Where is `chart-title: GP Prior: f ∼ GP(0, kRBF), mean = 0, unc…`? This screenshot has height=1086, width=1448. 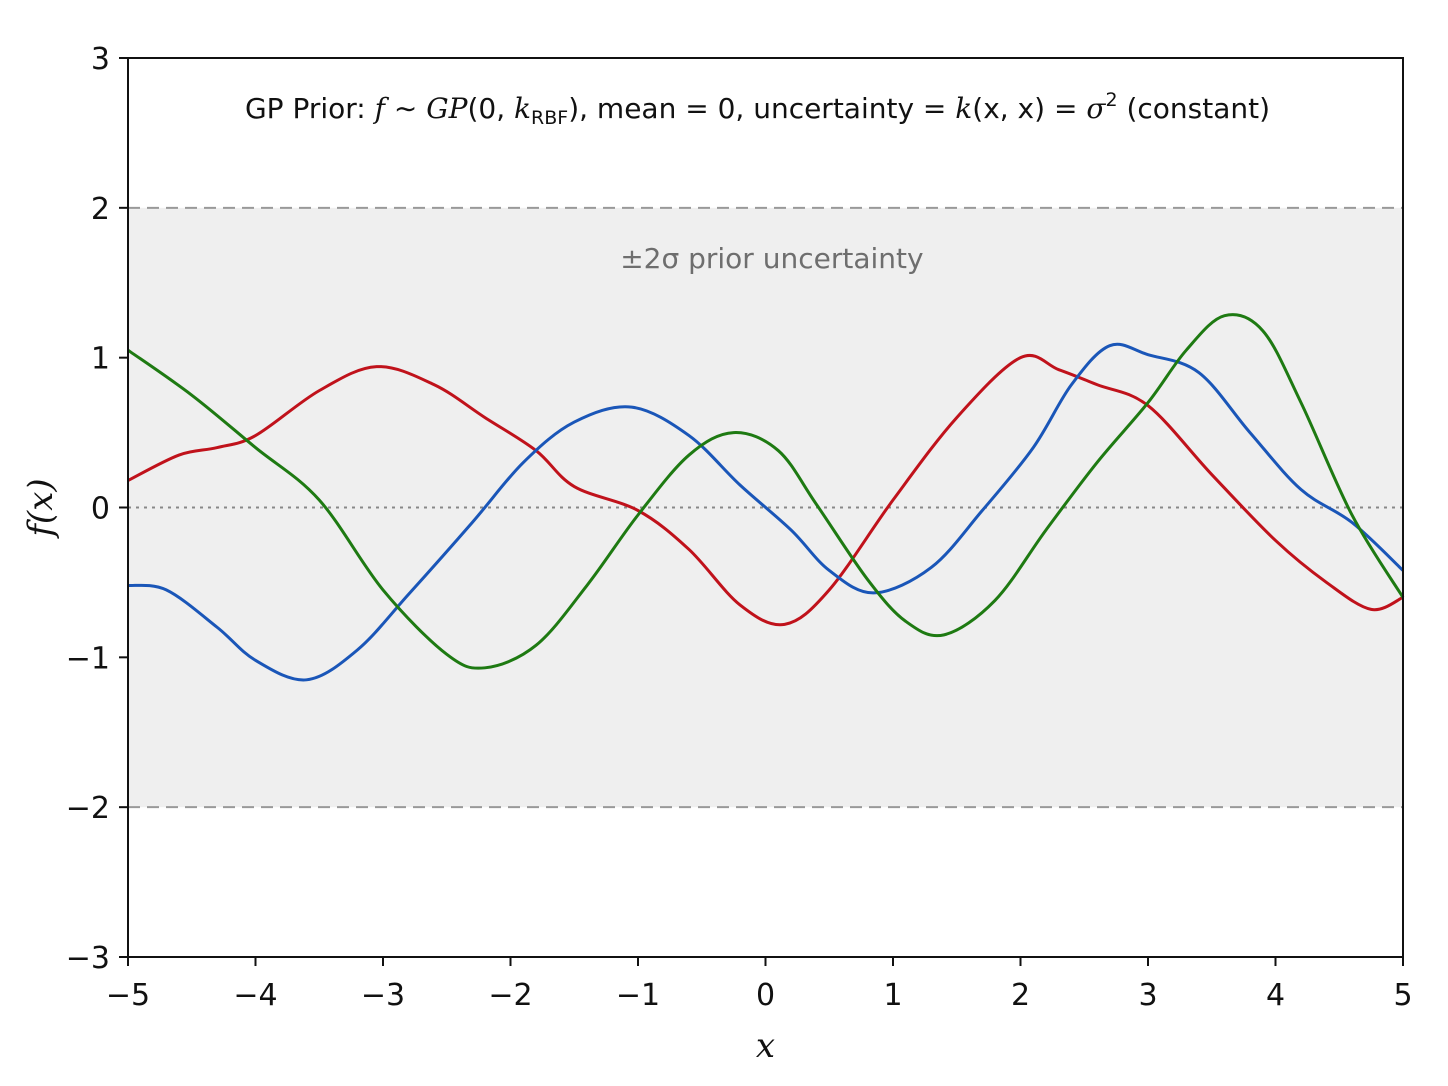
chart-title: GP Prior: f ∼ GP(0, kRBF), mean = 0, unc… is located at coordinates (757, 109).